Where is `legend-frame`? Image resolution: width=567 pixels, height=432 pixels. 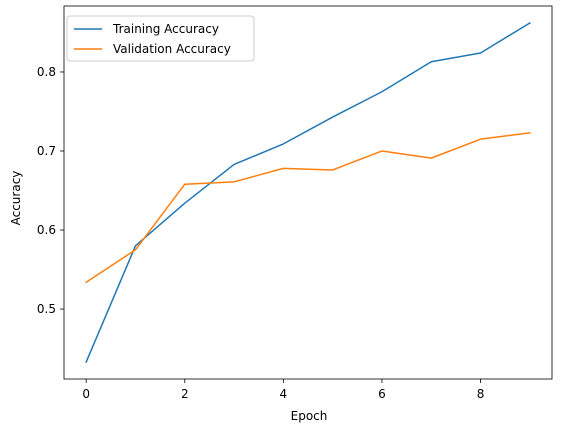 legend-frame is located at coordinates (160, 38).